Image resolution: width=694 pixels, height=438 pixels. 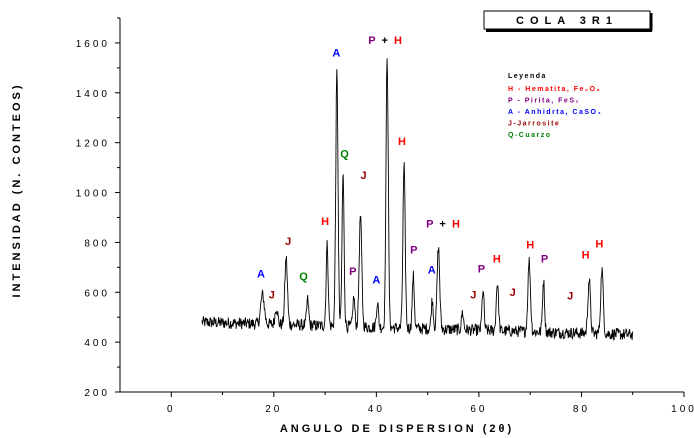 I want to click on y-tick-label: 600, so click(x=97, y=293).